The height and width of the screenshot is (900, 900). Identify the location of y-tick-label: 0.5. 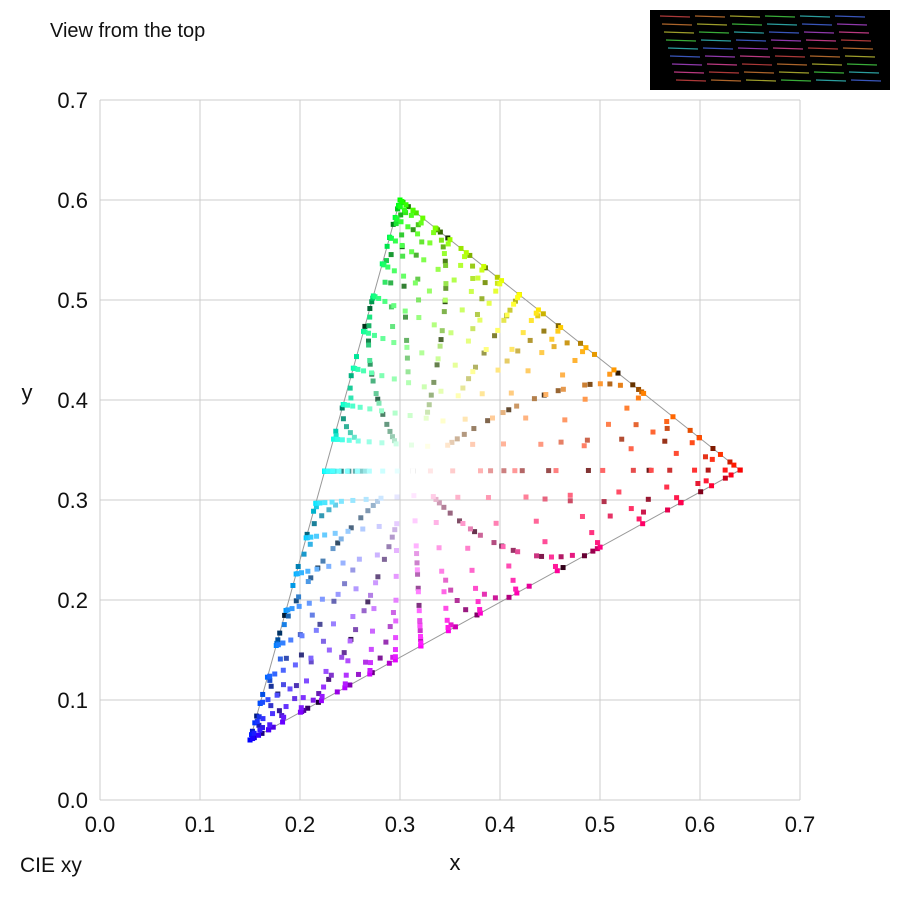
(72, 300).